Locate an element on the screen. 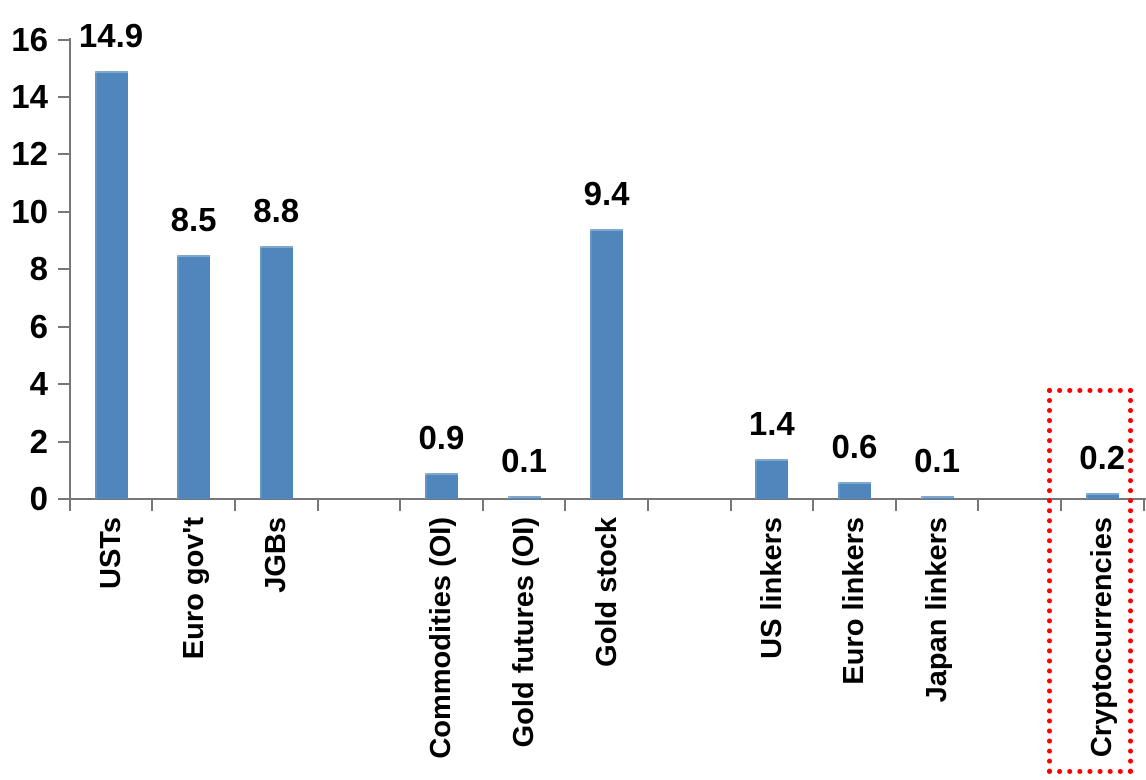  y-axis-tick-label: 0 is located at coordinates (38, 498).